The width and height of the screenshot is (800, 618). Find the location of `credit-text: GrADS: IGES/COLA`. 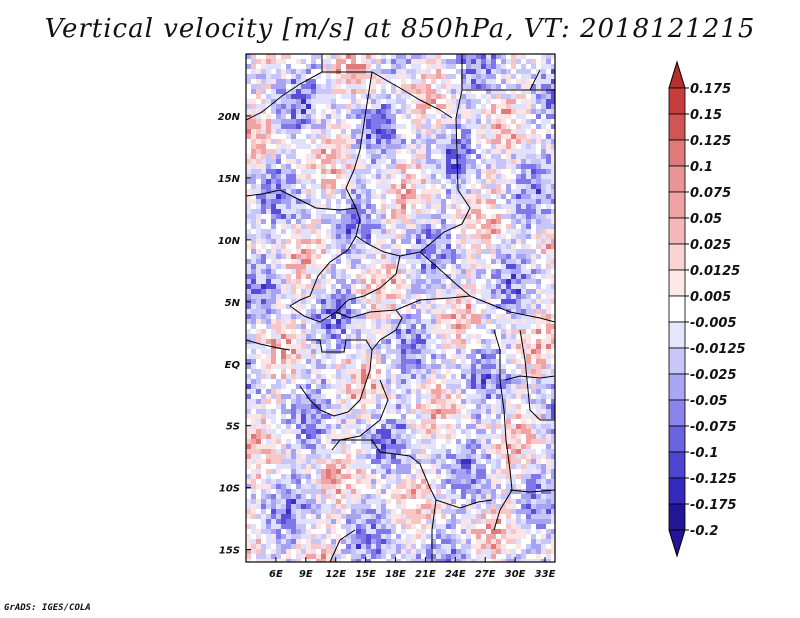

credit-text: GrADS: IGES/COLA is located at coordinates (47, 608).